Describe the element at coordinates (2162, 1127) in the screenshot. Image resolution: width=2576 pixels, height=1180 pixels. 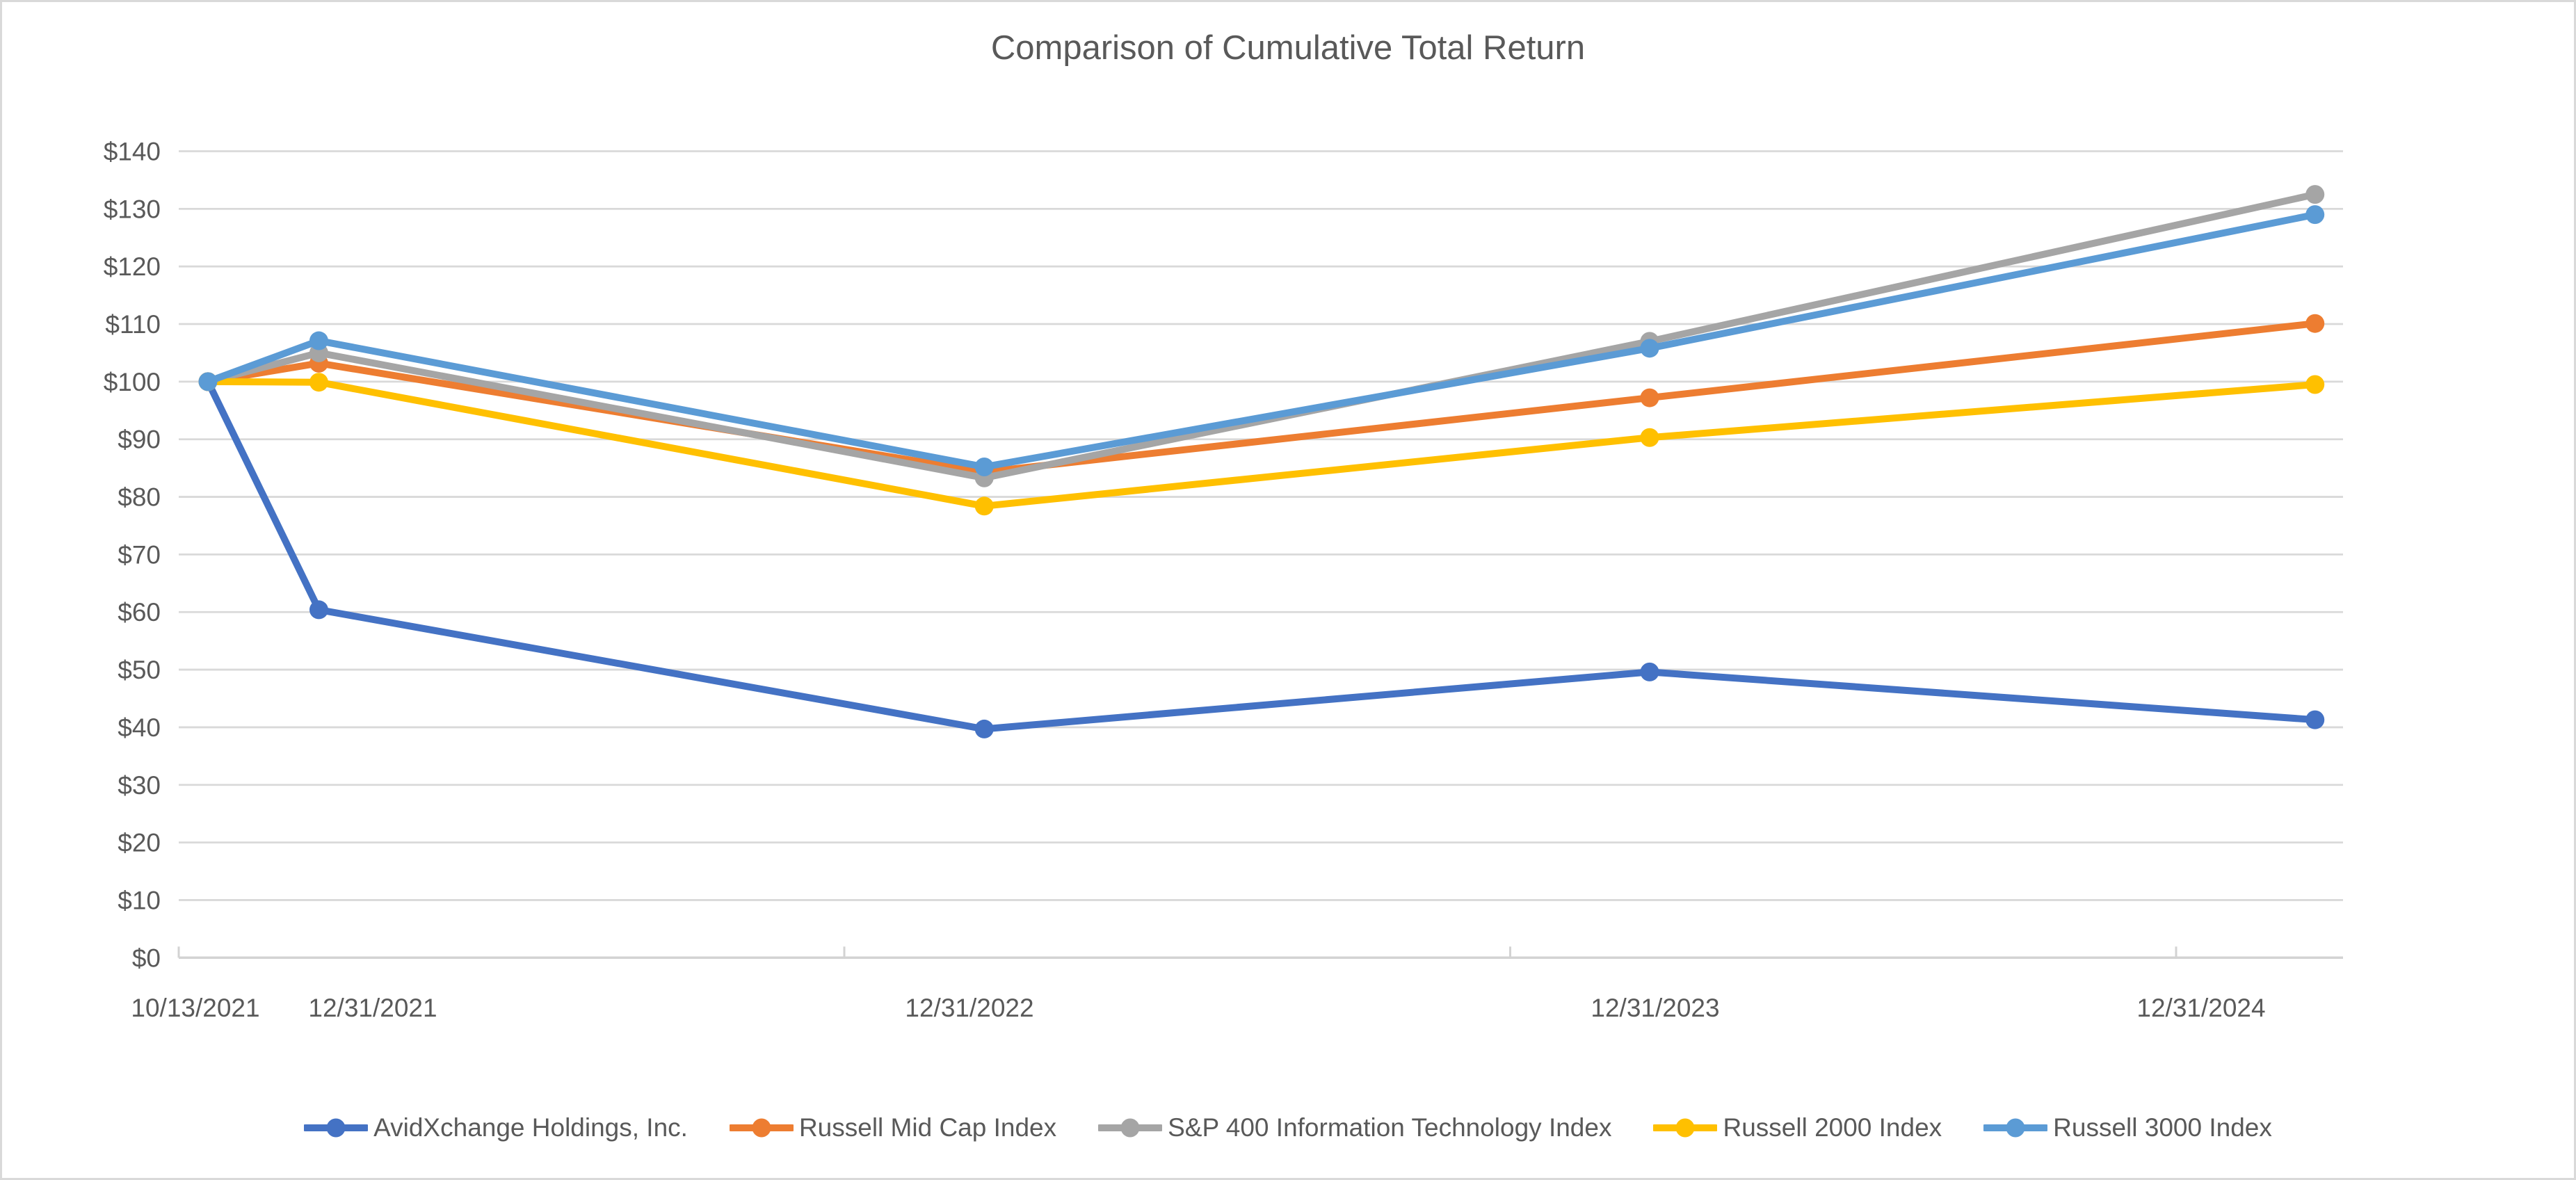
I see `legend-label: Russell 3000 Index` at that location.